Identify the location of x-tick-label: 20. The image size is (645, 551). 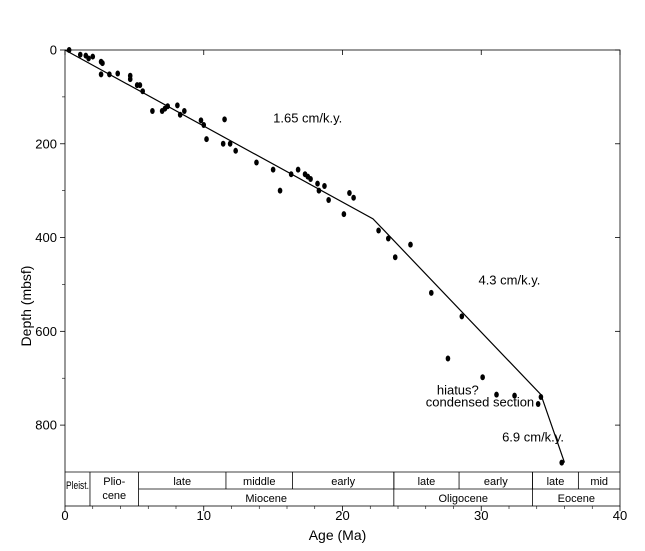
(342, 515).